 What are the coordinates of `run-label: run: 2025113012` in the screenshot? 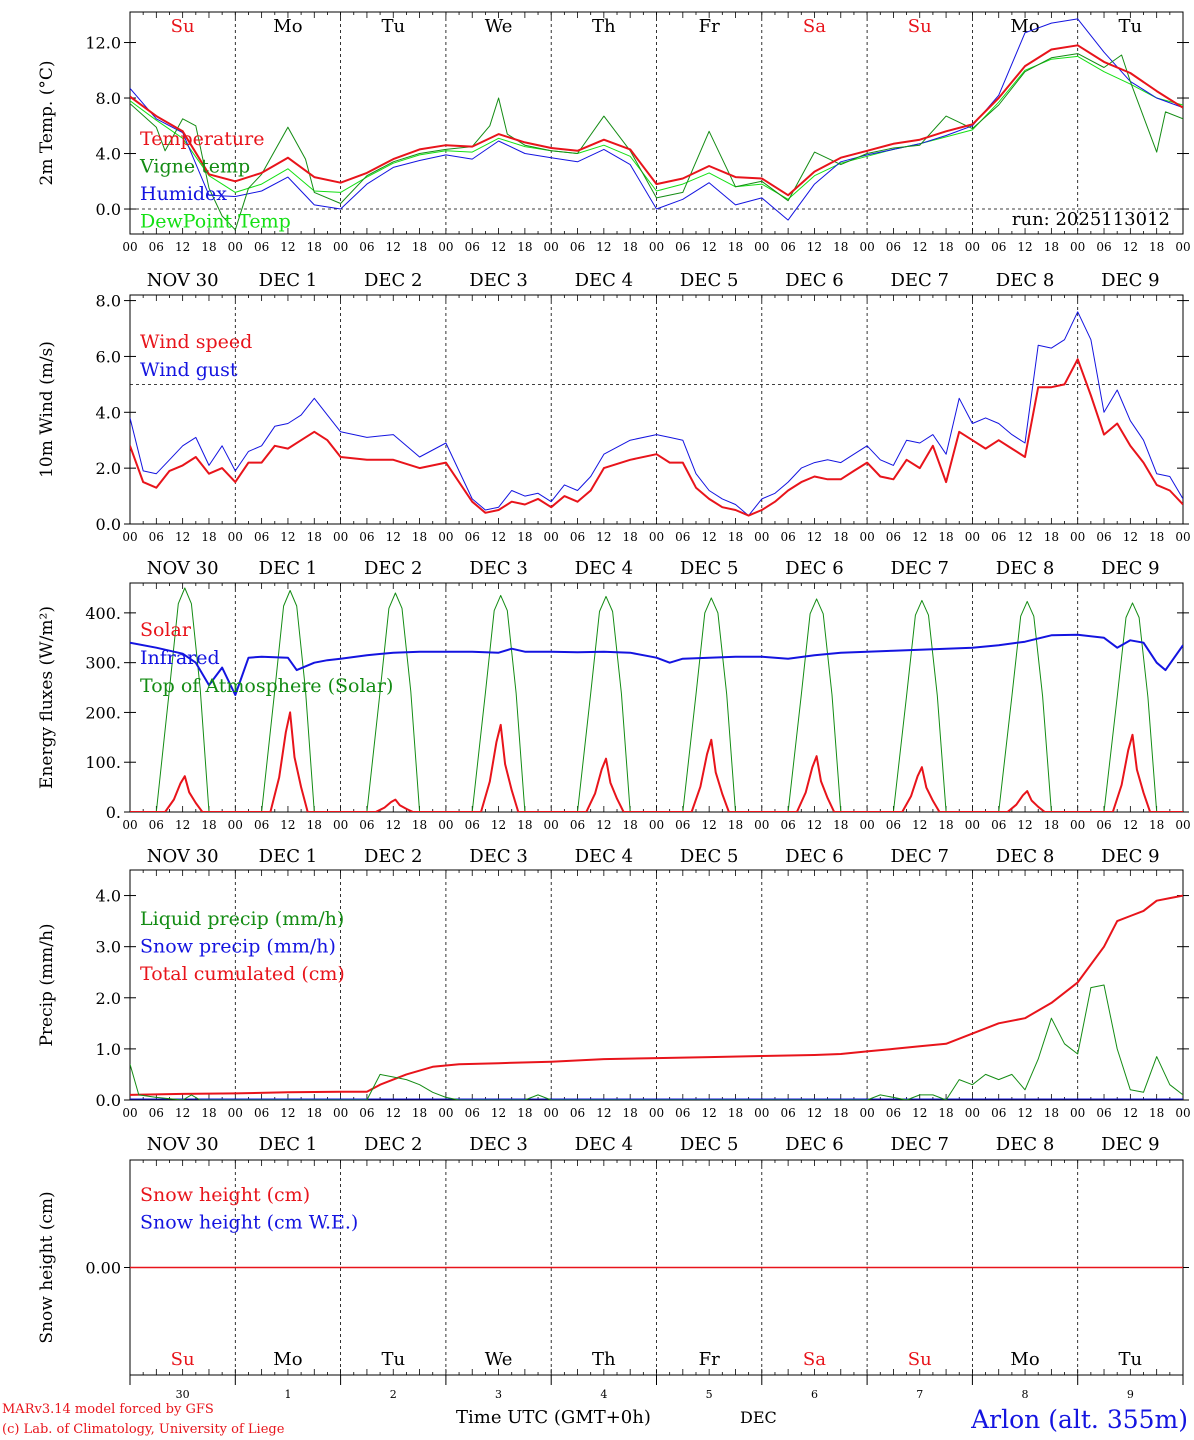 It's located at (1091, 219).